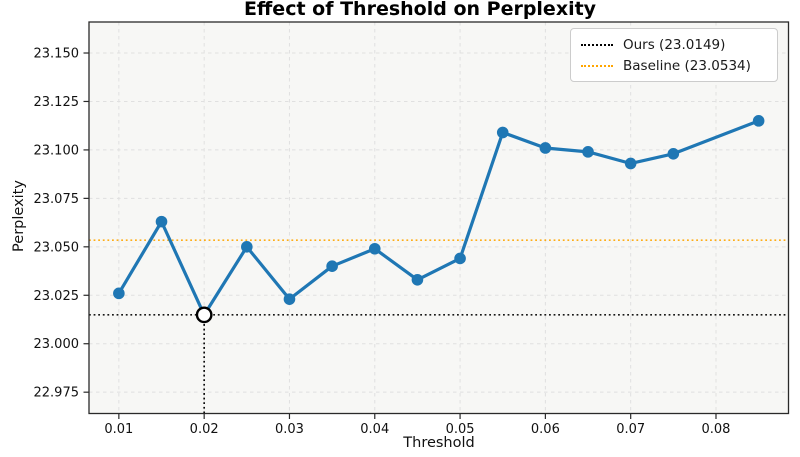 The width and height of the screenshot is (800, 457). Describe the element at coordinates (420, 10) in the screenshot. I see `chart-title: Effect of Threshold on Perplexity` at that location.